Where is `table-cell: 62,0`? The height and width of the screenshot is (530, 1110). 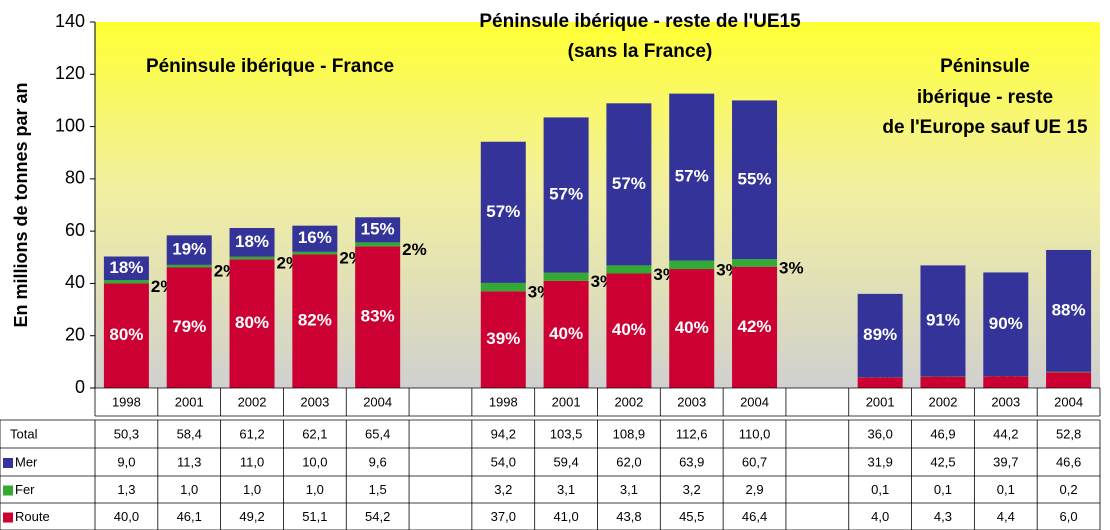
table-cell: 62,0 is located at coordinates (628, 461).